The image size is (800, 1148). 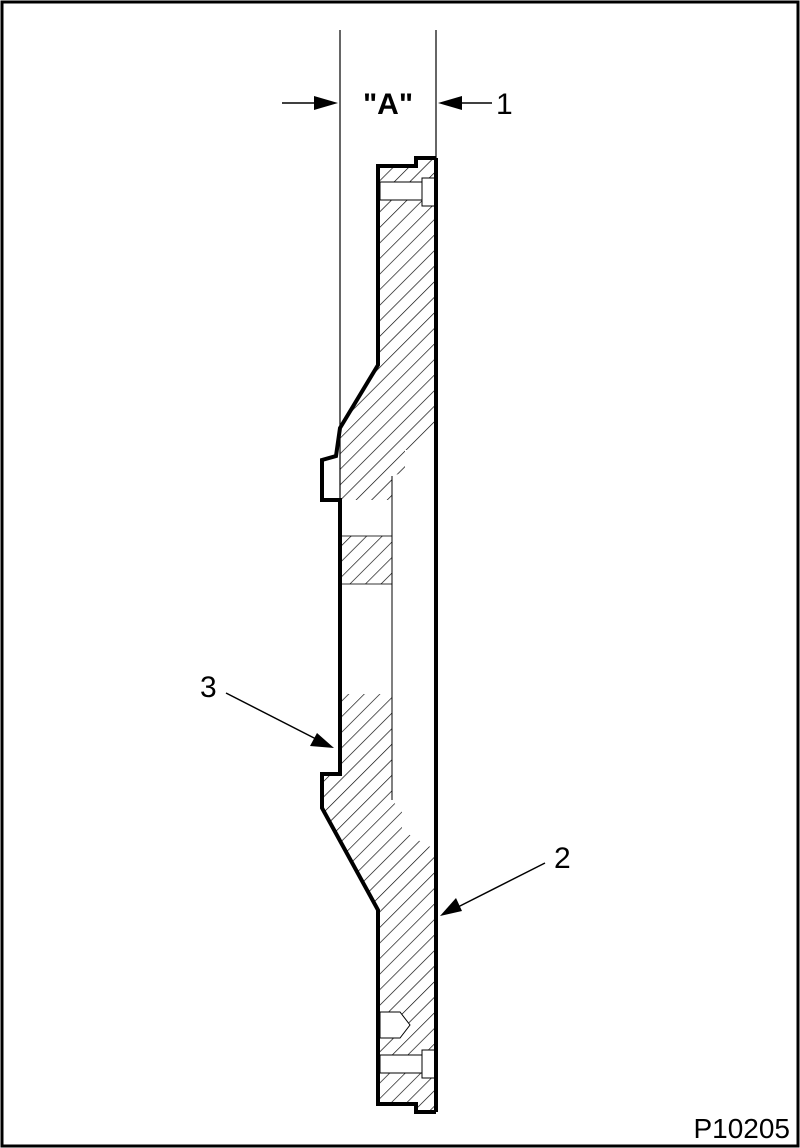 I want to click on callout-2: 2, so click(x=562, y=858).